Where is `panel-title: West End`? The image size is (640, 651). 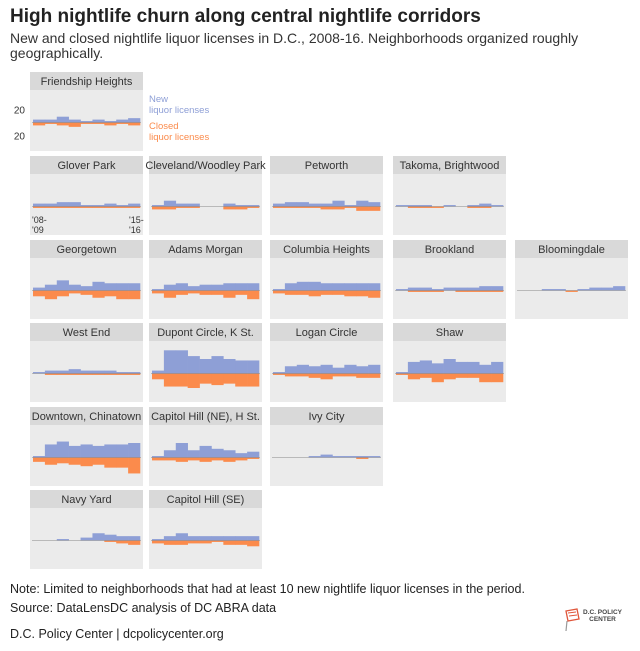 panel-title: West End is located at coordinates (87, 333).